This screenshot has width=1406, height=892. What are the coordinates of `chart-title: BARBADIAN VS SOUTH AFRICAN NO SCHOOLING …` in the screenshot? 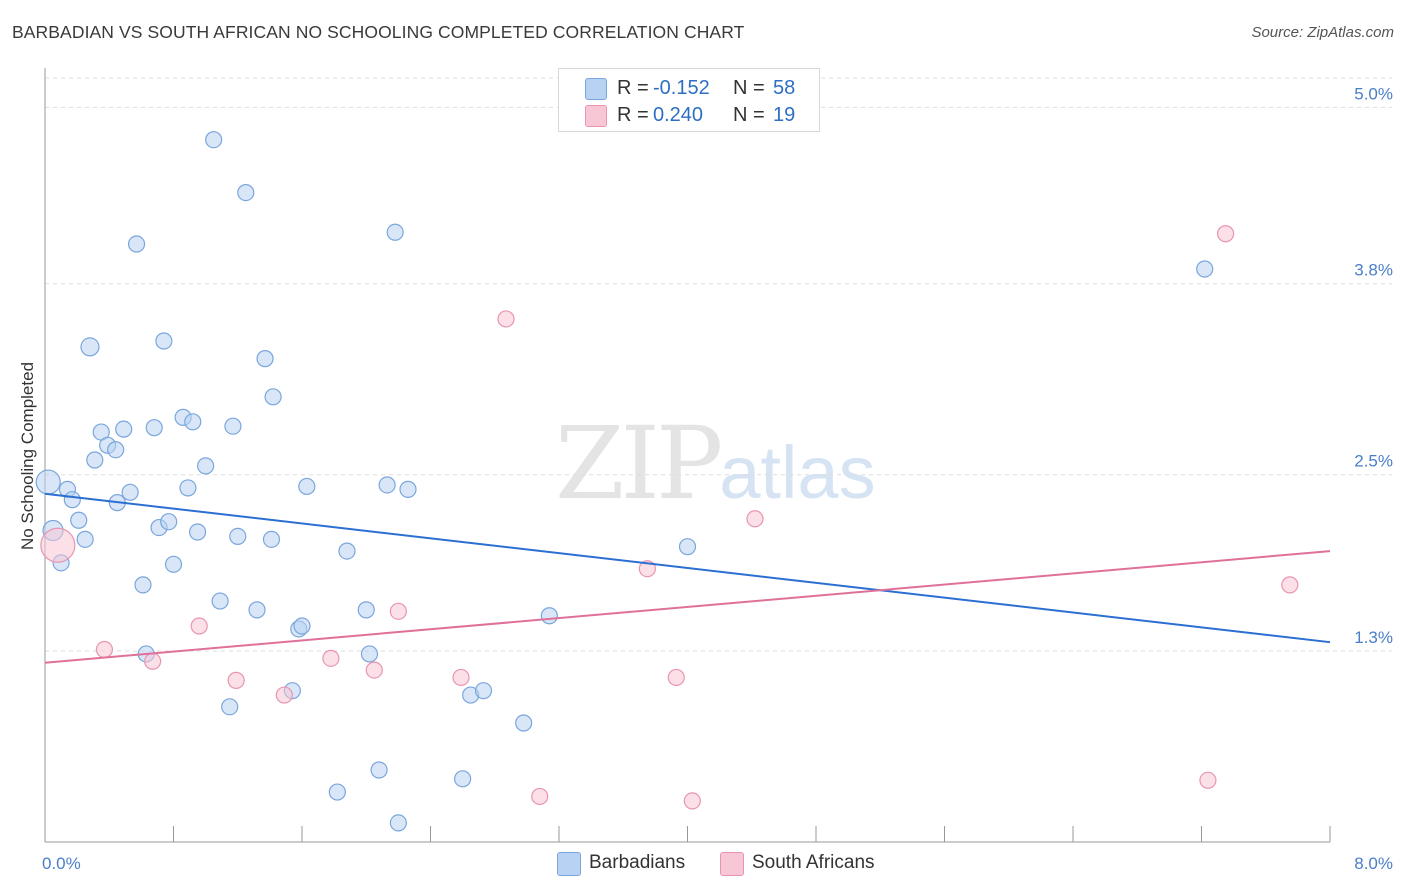 It's located at (378, 32).